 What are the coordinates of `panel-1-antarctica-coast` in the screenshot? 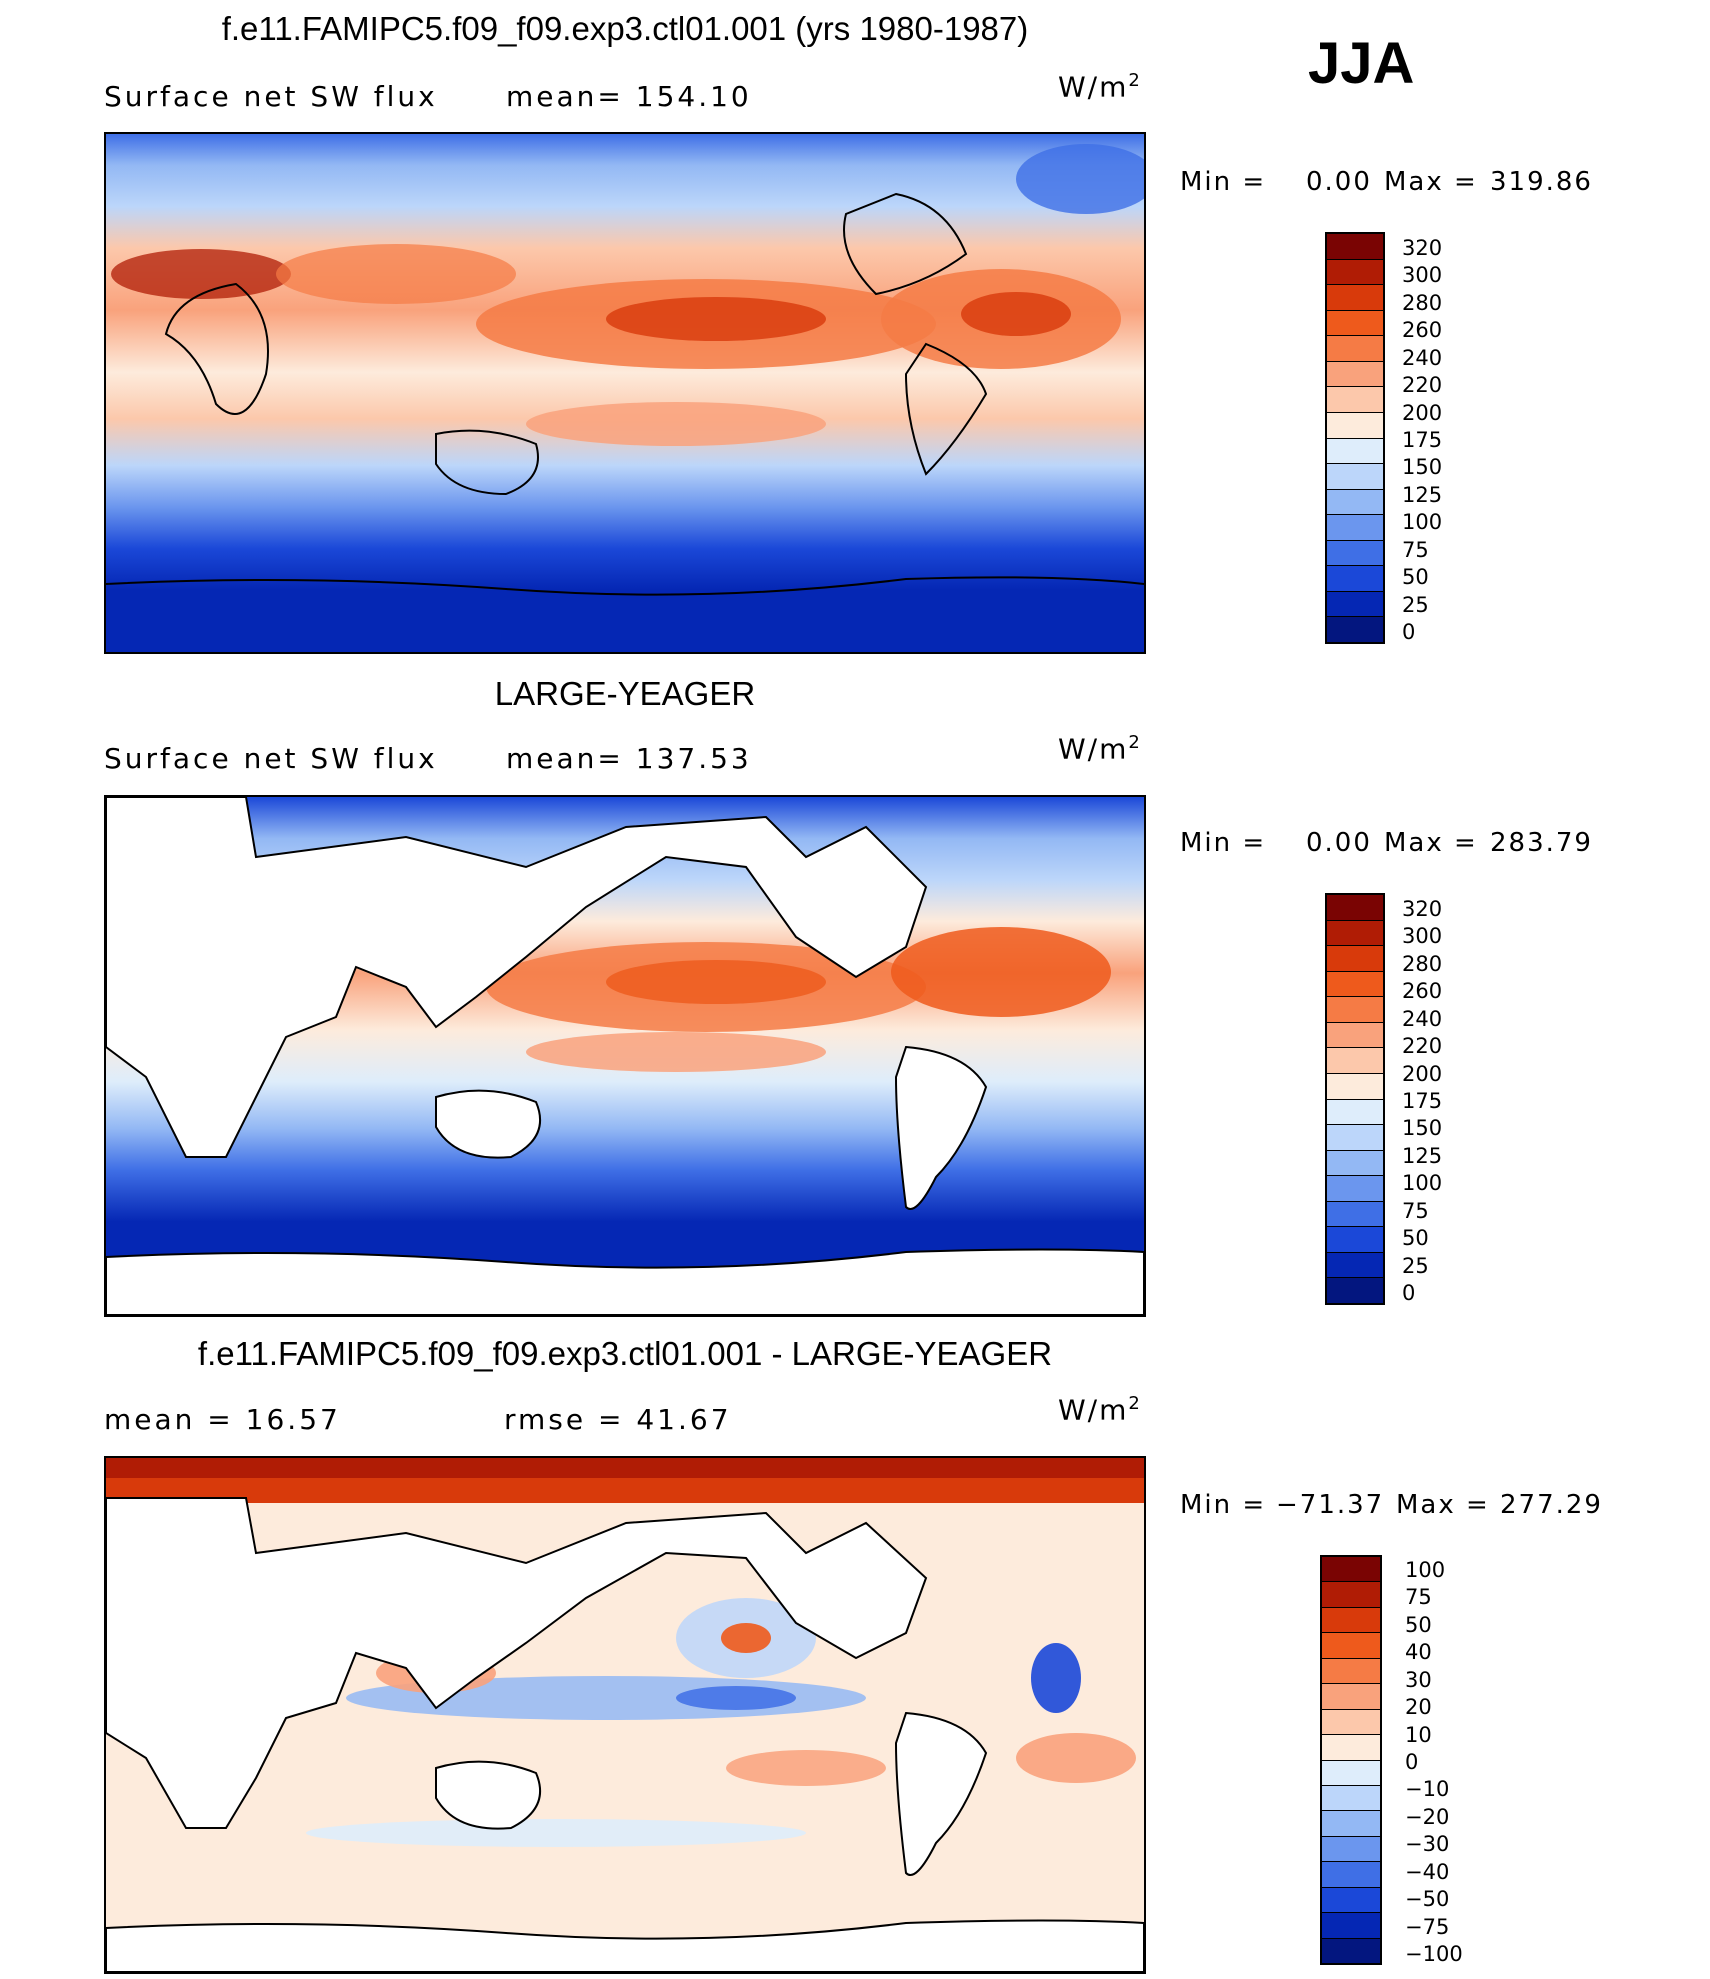 It's located at (625, 586).